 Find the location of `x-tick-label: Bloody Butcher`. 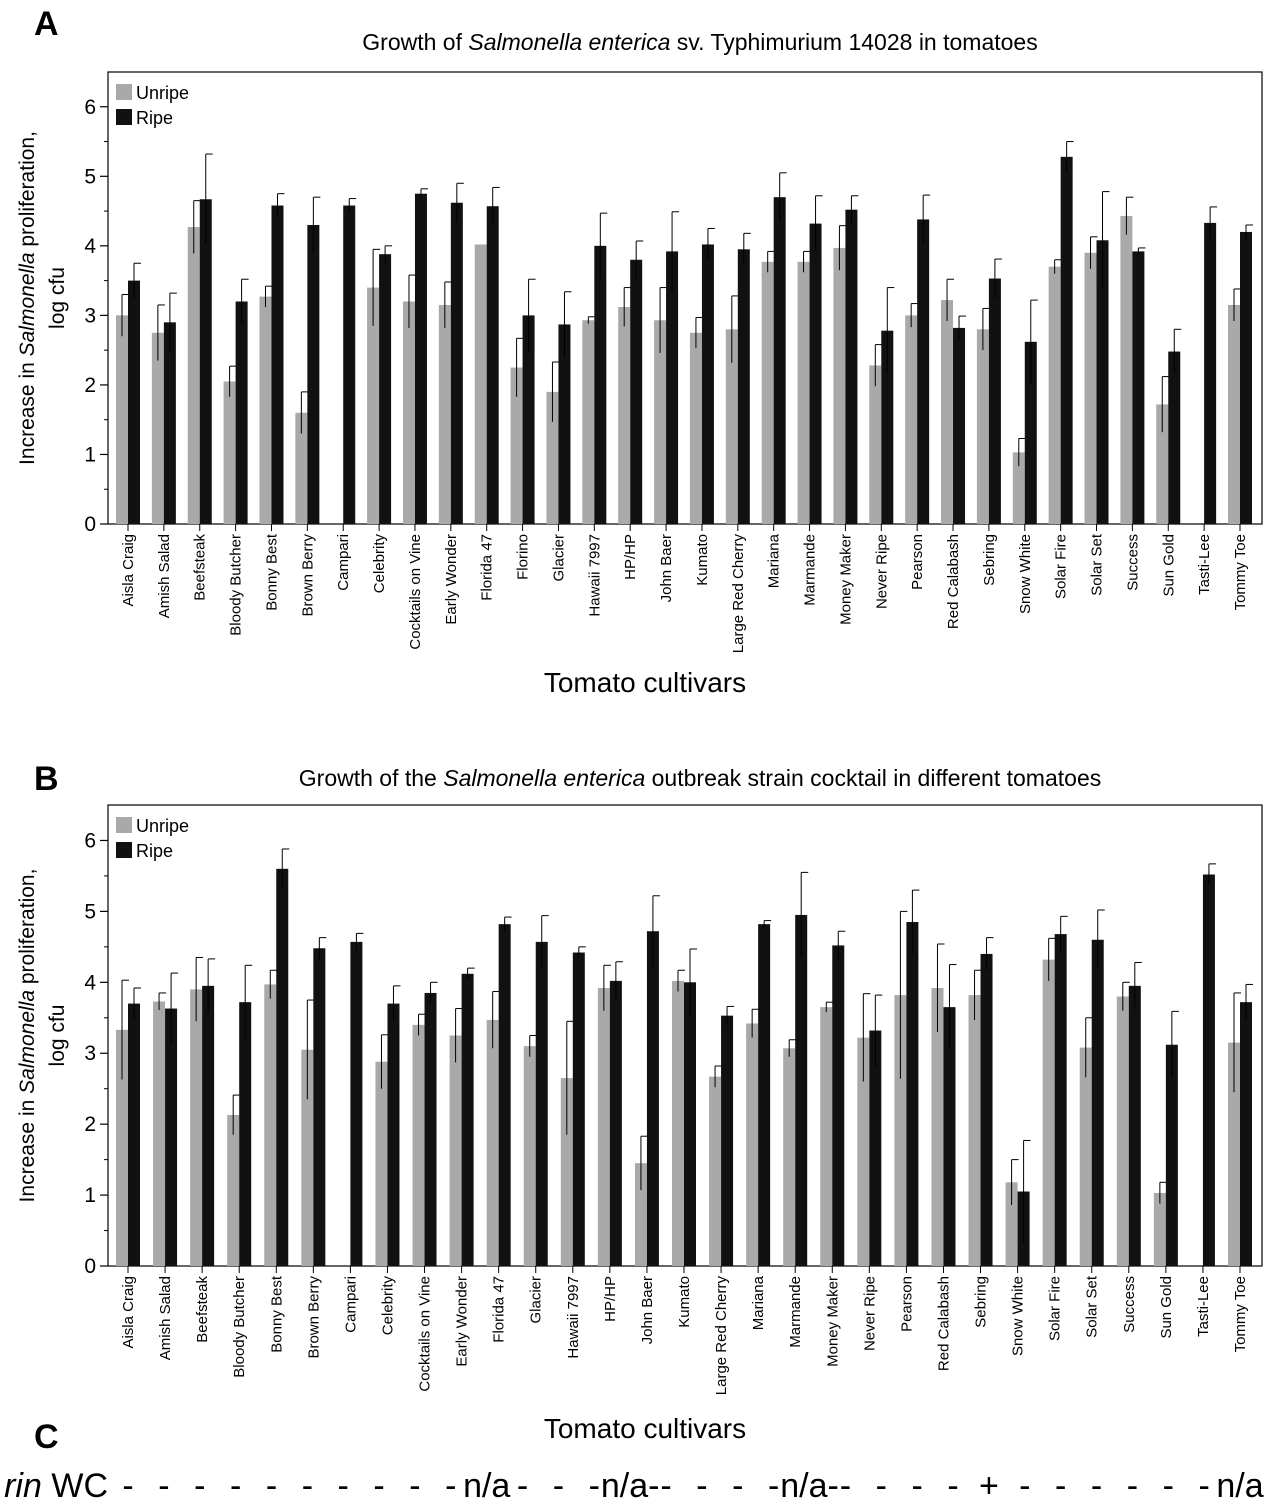

x-tick-label: Bloody Butcher is located at coordinates (236, 585).